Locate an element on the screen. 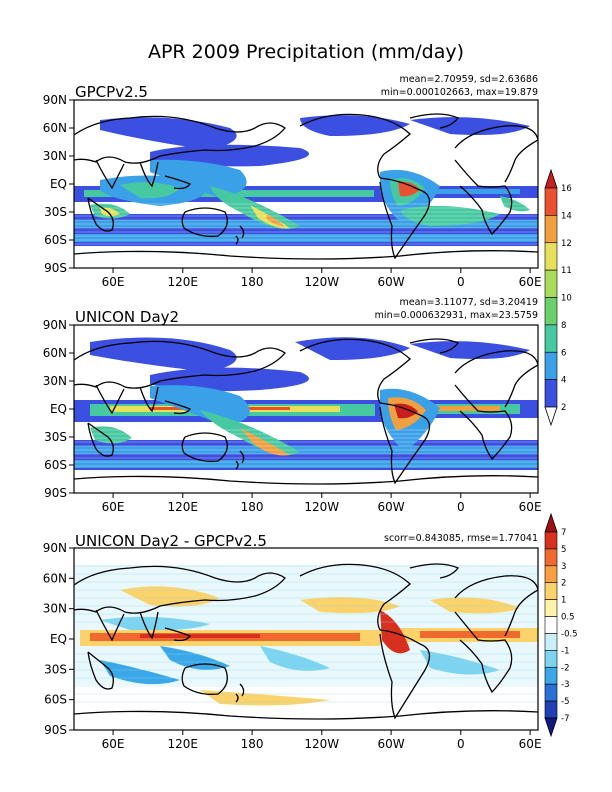 The image size is (612, 792). panel-title: UNICON Day2 is located at coordinates (127, 317).